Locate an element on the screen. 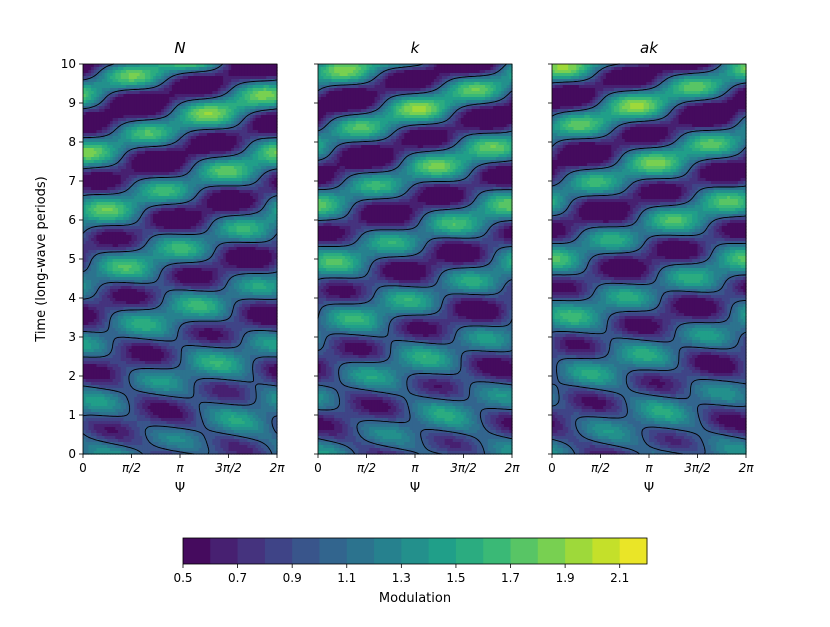 This screenshot has height=627, width=830. colorbar-tick-label: 0.9 is located at coordinates (292, 578).